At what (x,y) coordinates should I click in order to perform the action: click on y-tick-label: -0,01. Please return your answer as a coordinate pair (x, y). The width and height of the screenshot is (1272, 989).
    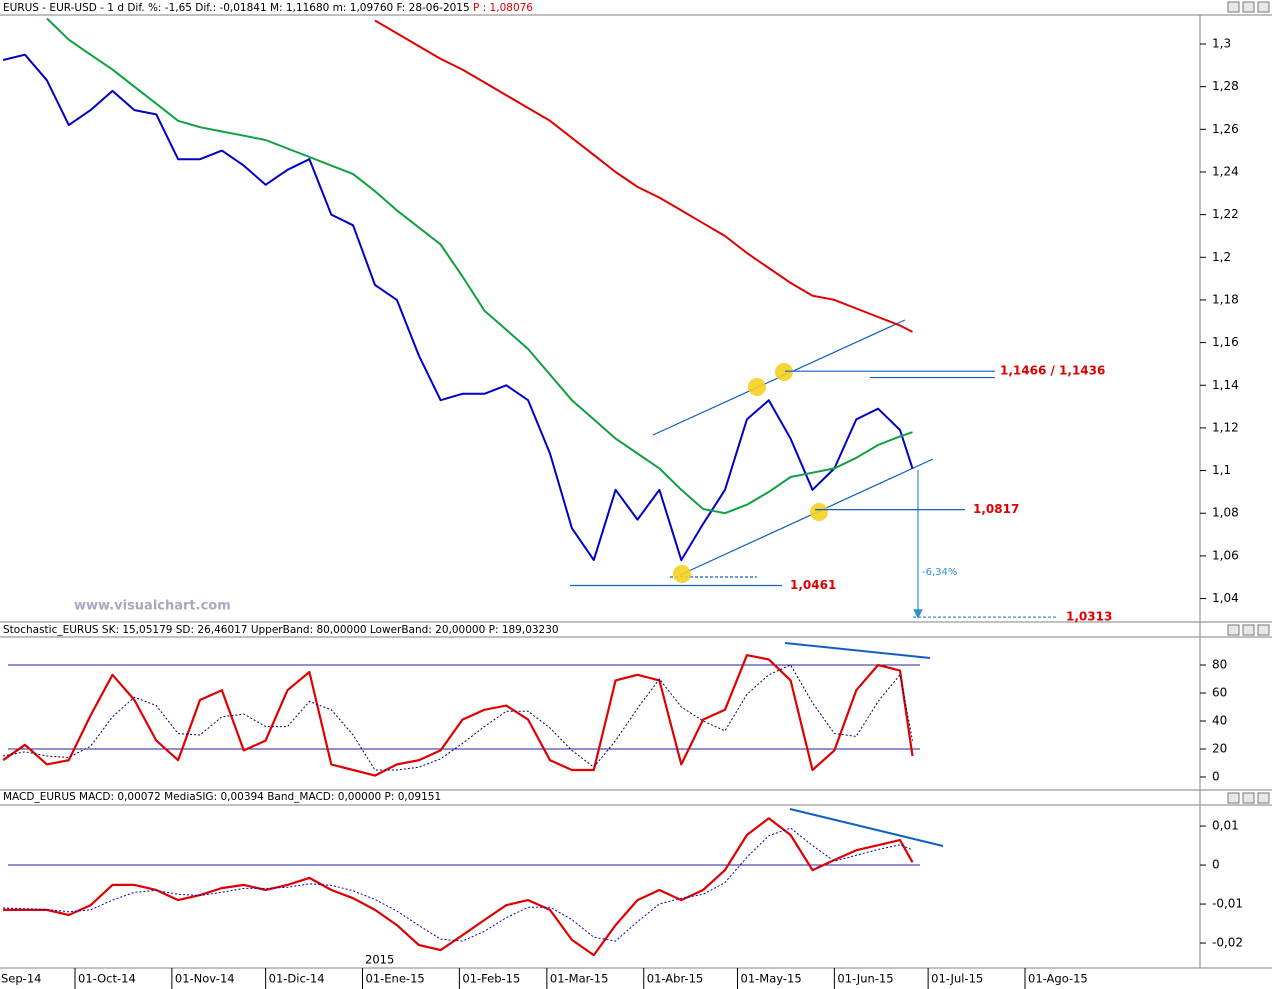
    Looking at the image, I should click on (1227, 904).